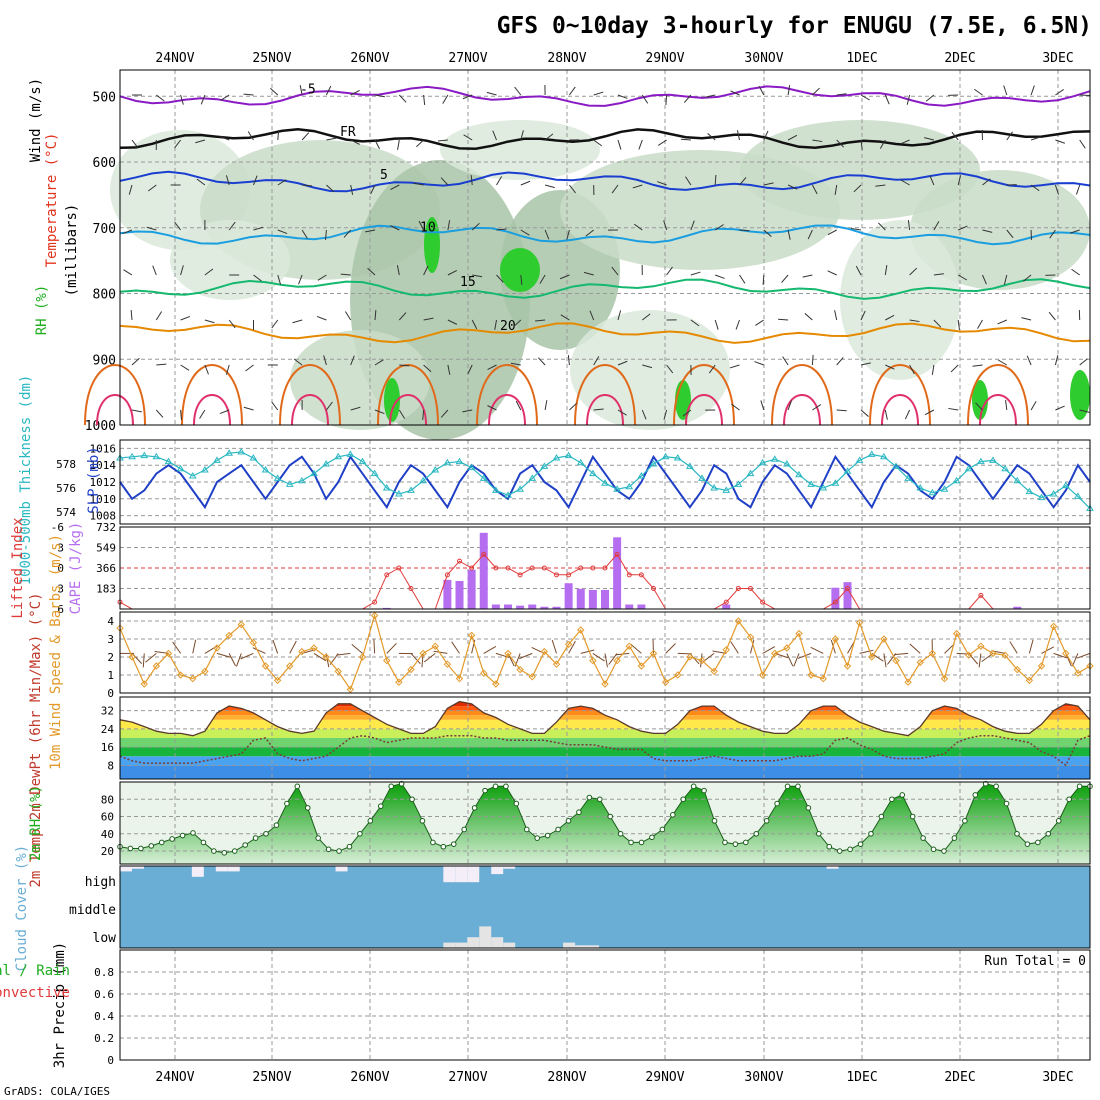 The image size is (1100, 1100). What do you see at coordinates (60, 568) in the screenshot?
I see `li-tick: 0` at bounding box center [60, 568].